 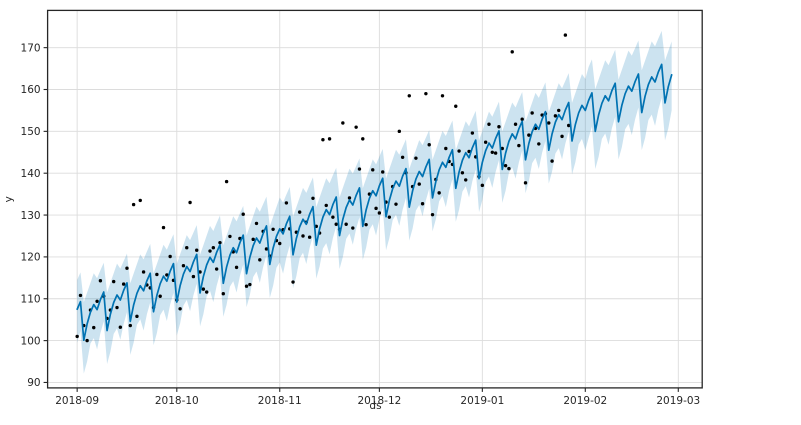 What do you see at coordinates (33, 383) in the screenshot?
I see `y-tick-label: 90` at bounding box center [33, 383].